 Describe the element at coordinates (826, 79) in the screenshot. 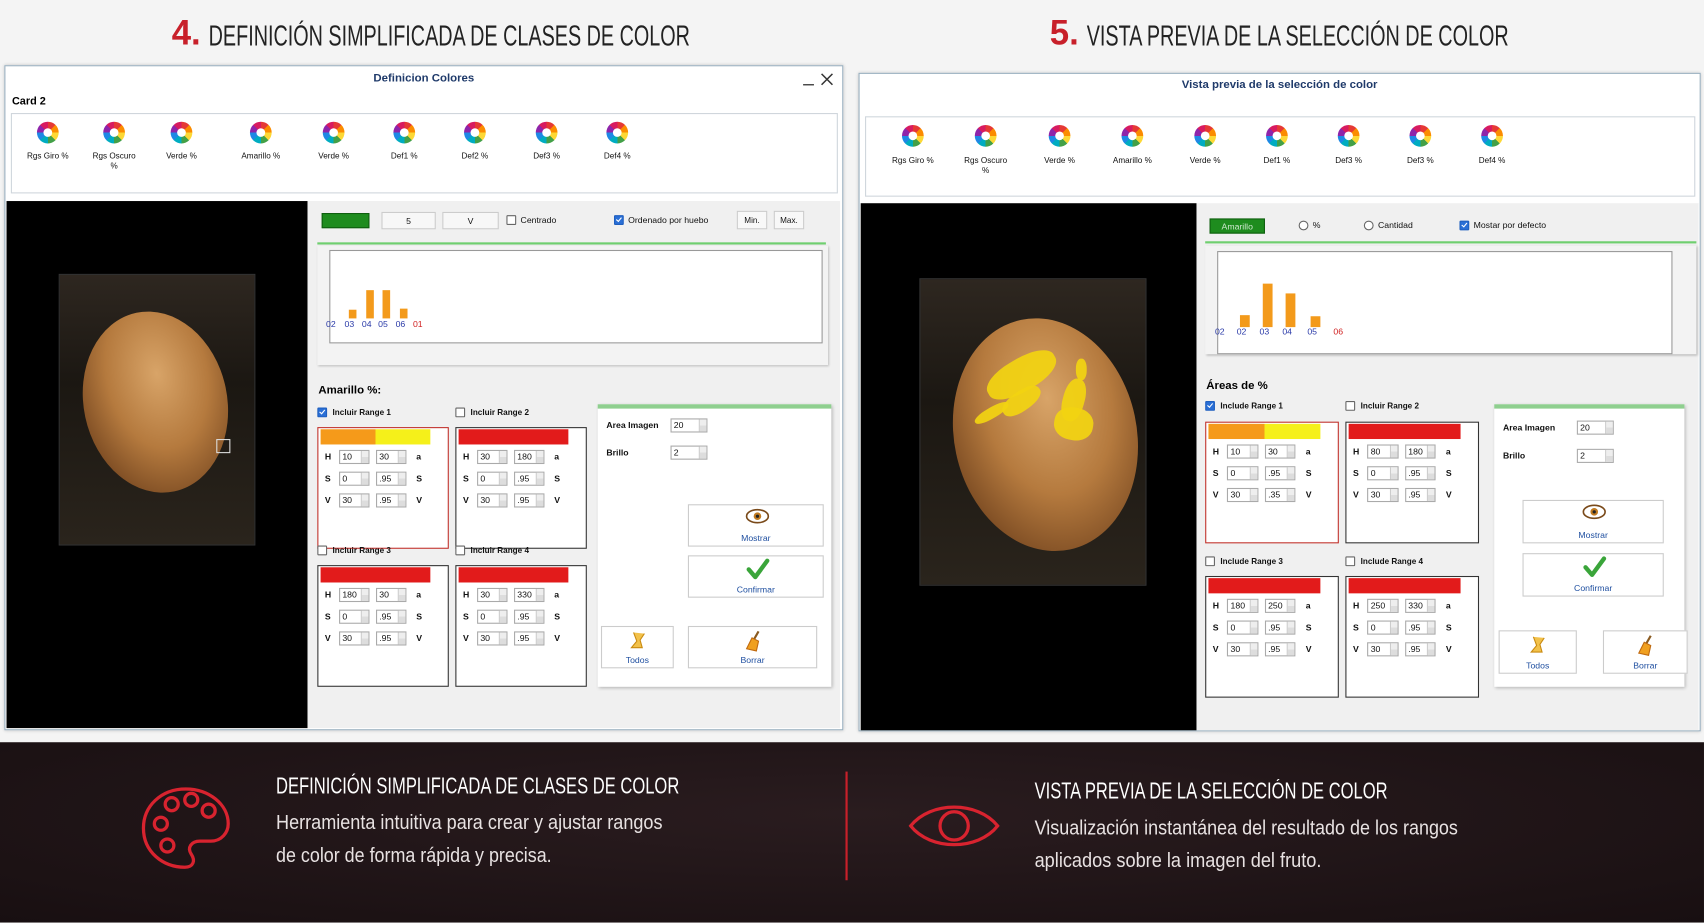

I see `close-button` at that location.